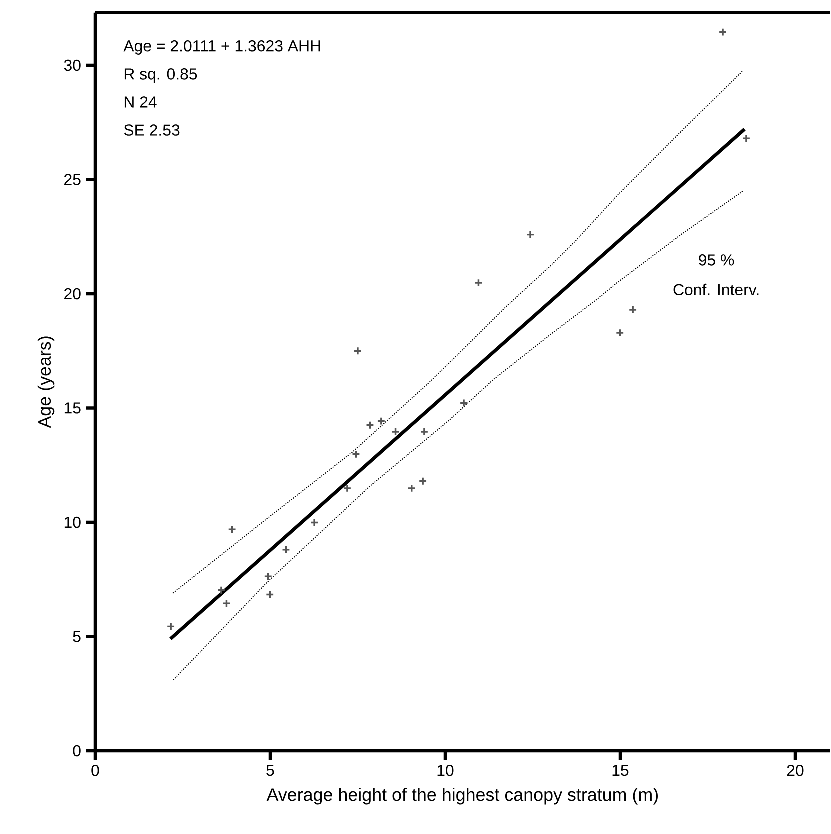 This screenshot has height=834, width=831. Describe the element at coordinates (96, 770) in the screenshot. I see `x-tick-label: 0` at that location.